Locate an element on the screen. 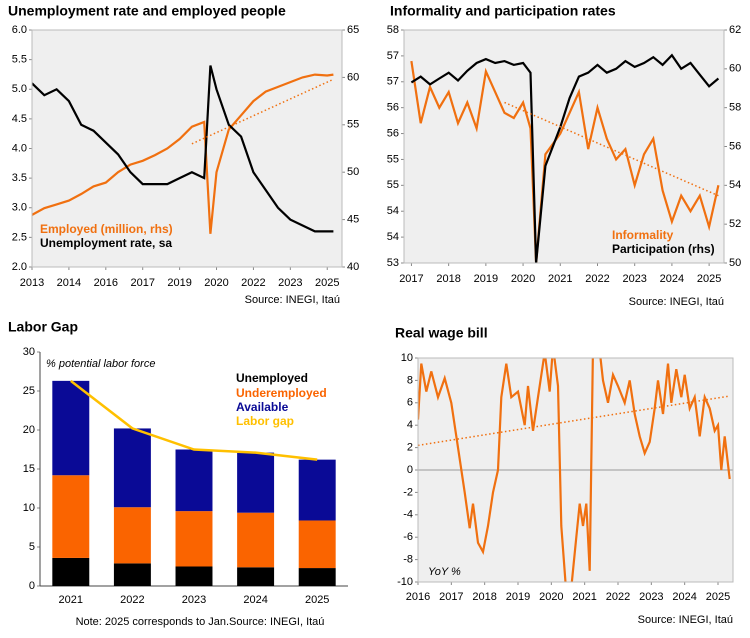  y-tick-label: -2 is located at coordinates (408, 492).